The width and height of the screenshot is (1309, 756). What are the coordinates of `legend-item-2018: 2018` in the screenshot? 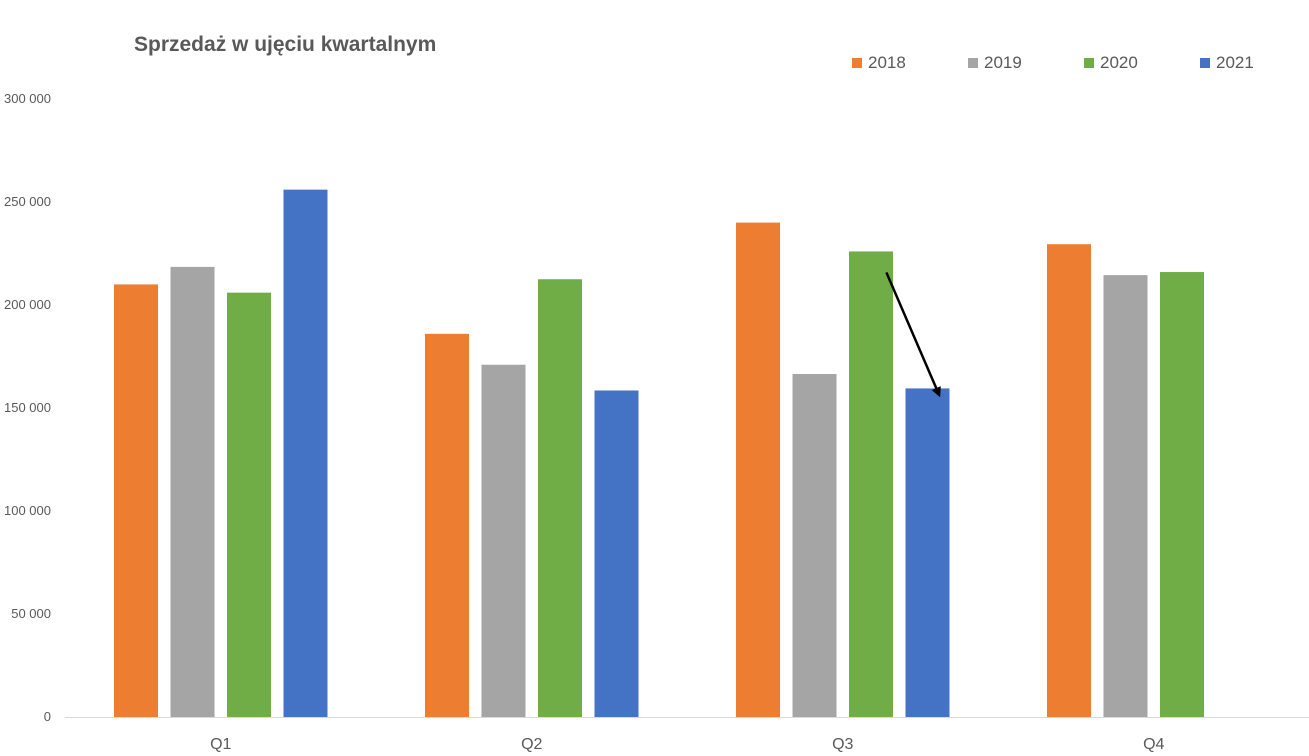 It's located at (910, 63).